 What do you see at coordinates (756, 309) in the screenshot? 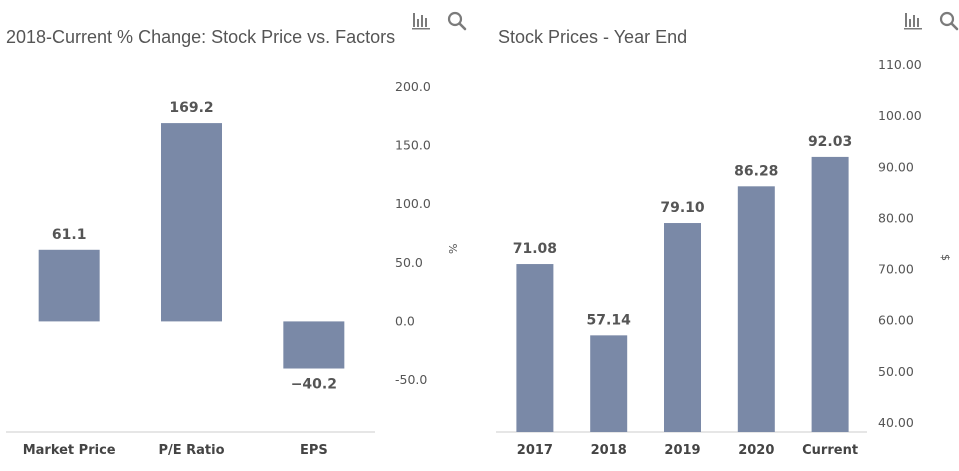
I see `bar-2020` at bounding box center [756, 309].